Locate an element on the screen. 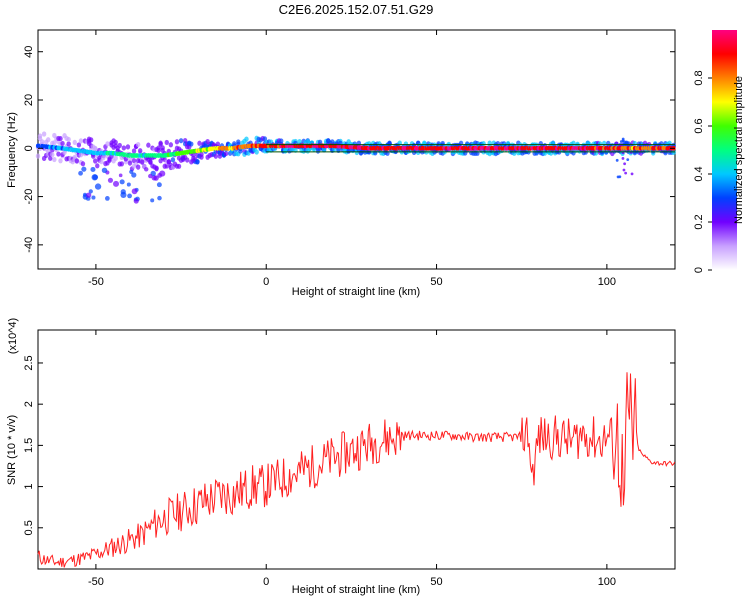  heatmap-y-axis-label: Frequency (Hz) is located at coordinates (12, 150).